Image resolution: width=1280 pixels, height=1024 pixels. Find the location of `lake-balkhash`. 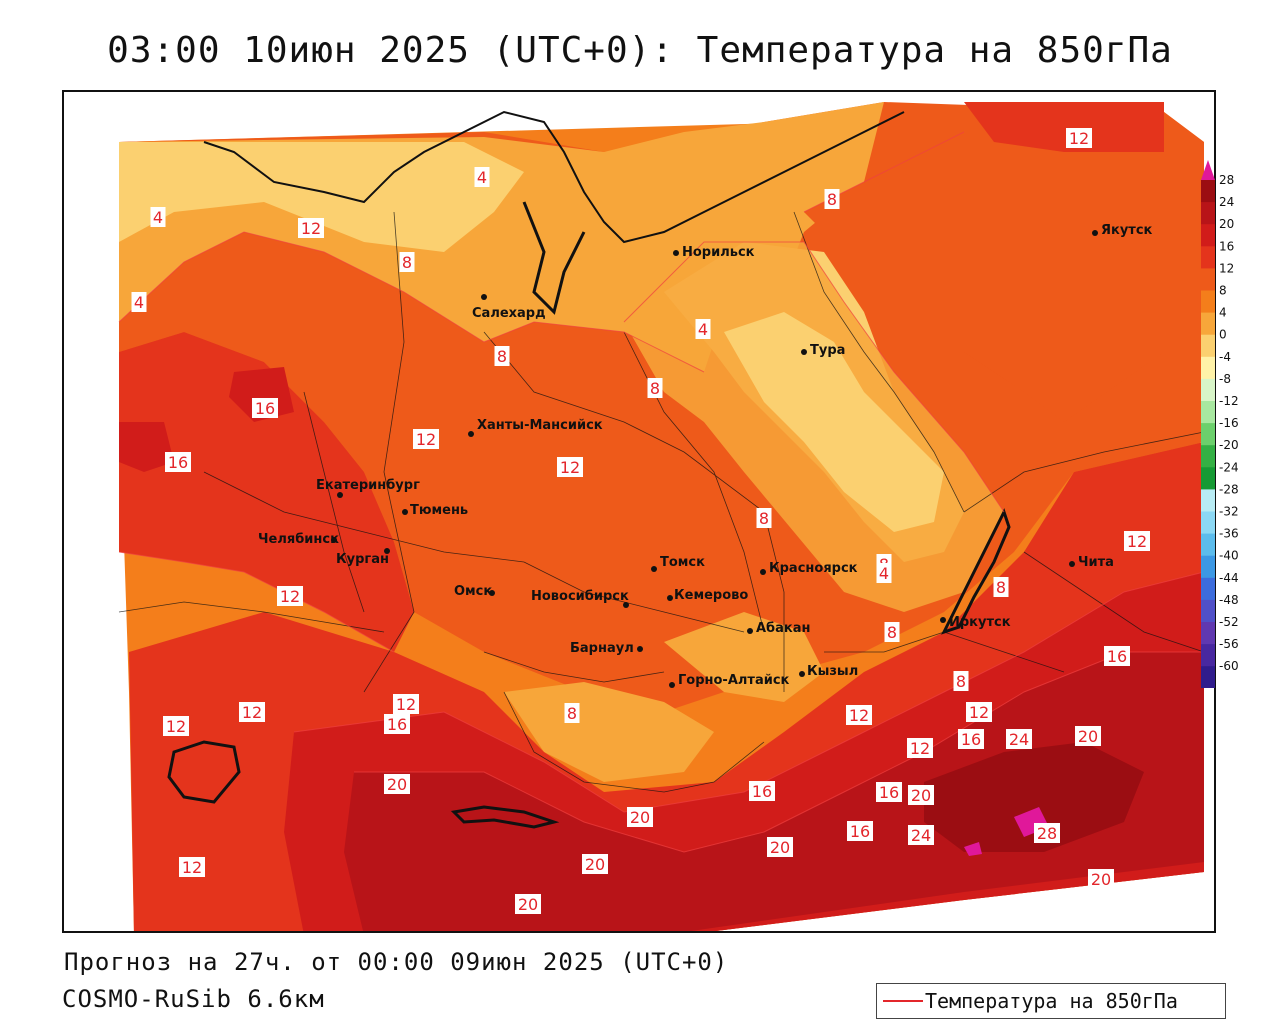

lake-balkhash is located at coordinates (505, 817).